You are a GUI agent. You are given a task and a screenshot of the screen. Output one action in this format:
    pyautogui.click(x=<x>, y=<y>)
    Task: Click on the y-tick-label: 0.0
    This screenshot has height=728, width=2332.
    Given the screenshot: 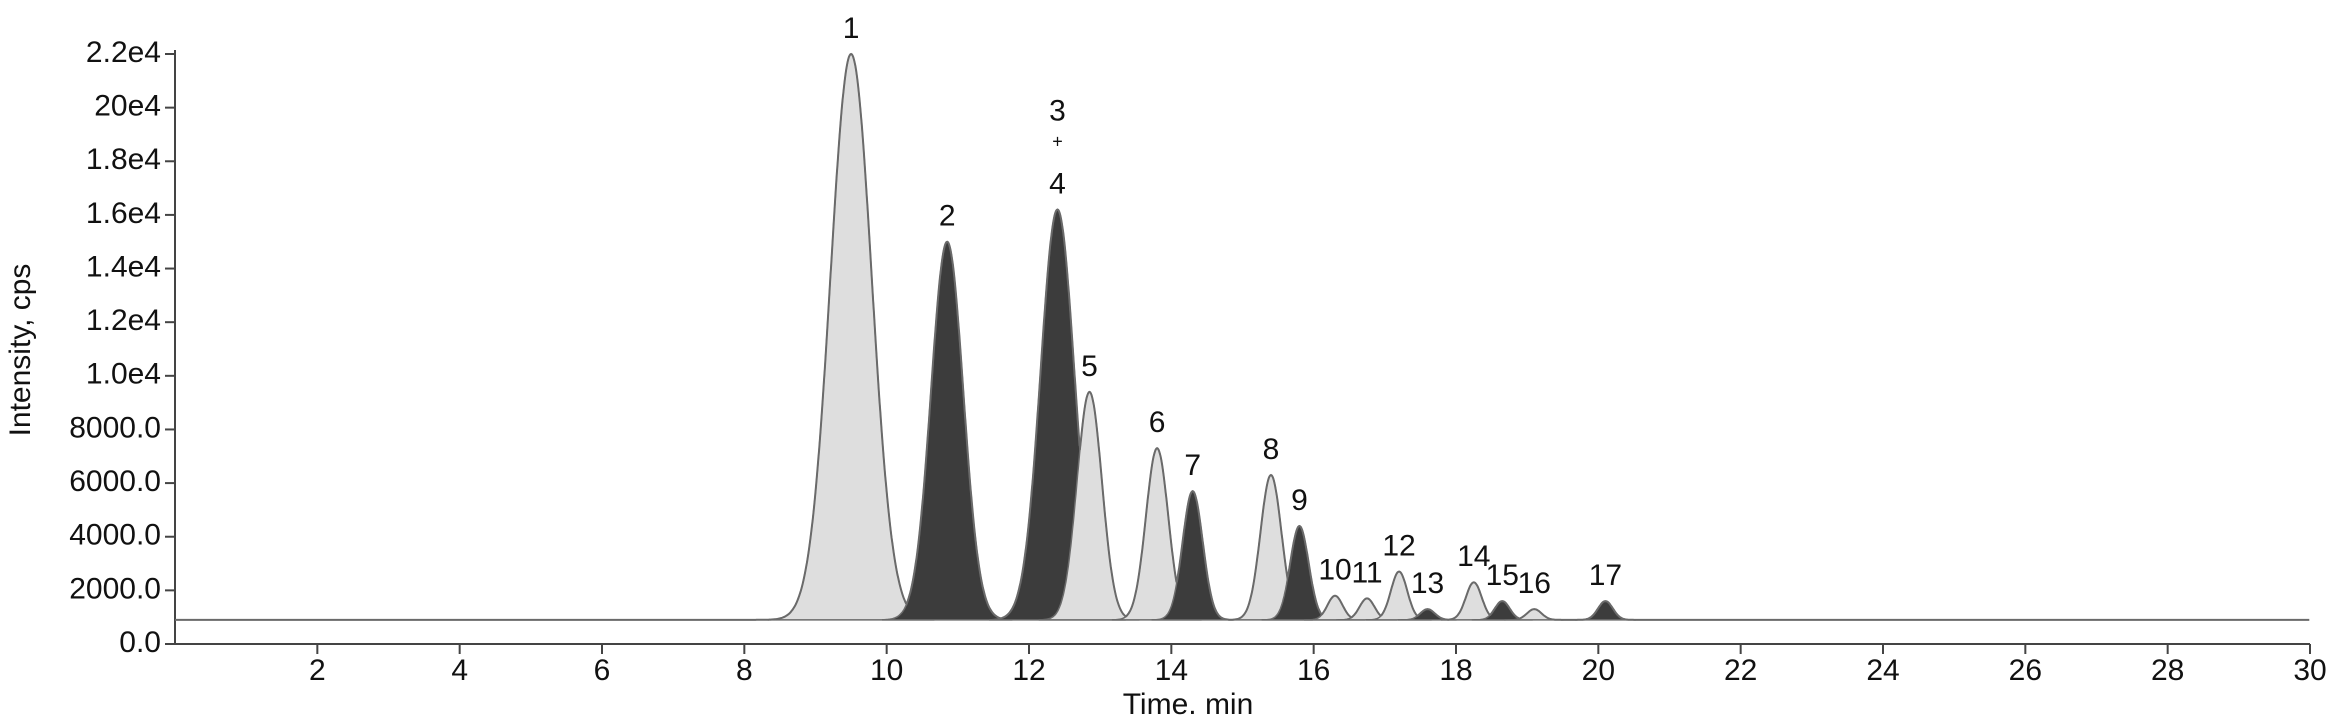 What is the action you would take?
    pyautogui.click(x=140, y=642)
    